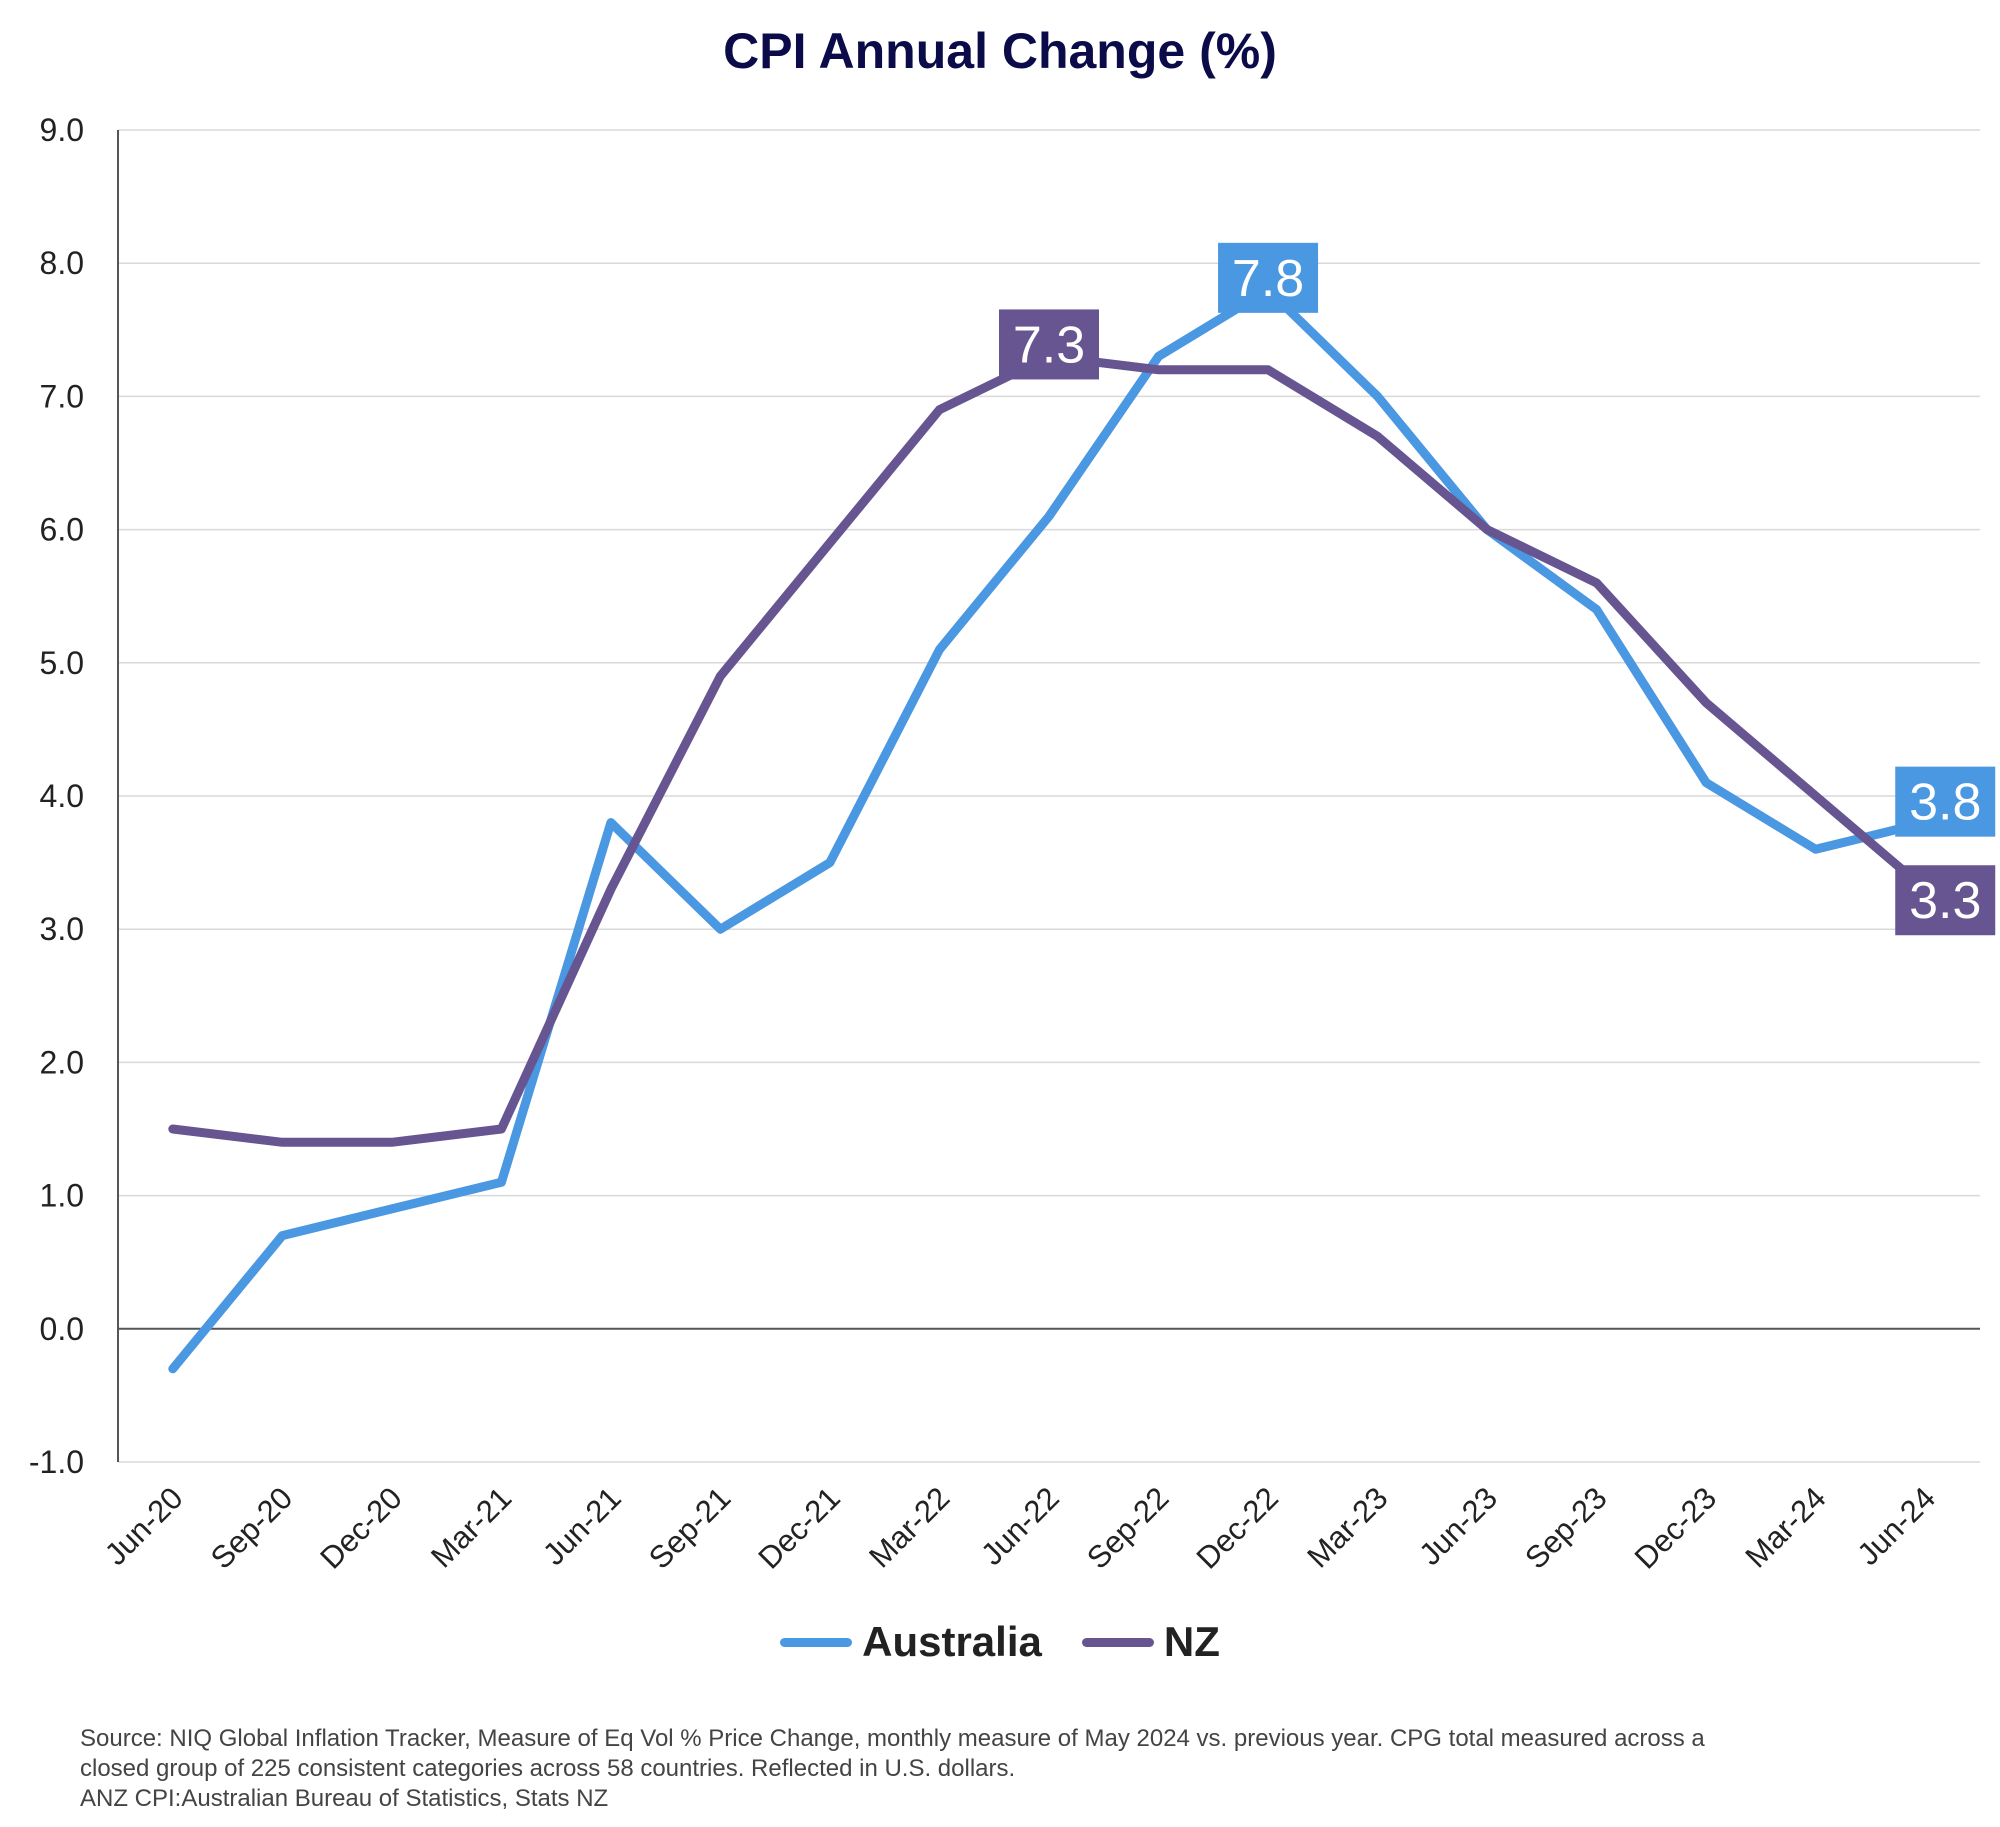  Describe the element at coordinates (62, 396) in the screenshot. I see `y-tick-label: 7.0` at that location.